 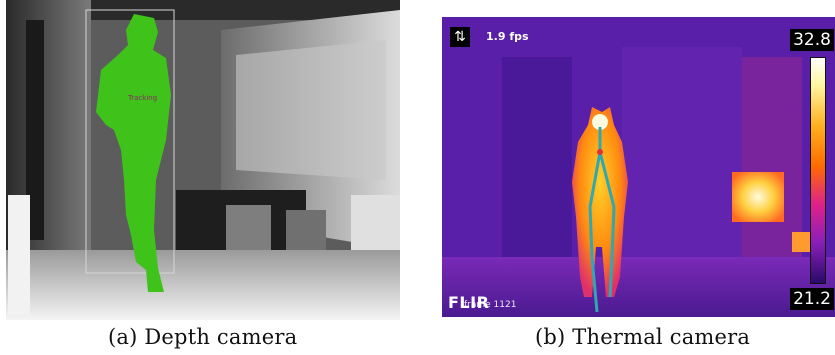 I want to click on depth-caption: (a) Depth camera, so click(x=203, y=337).